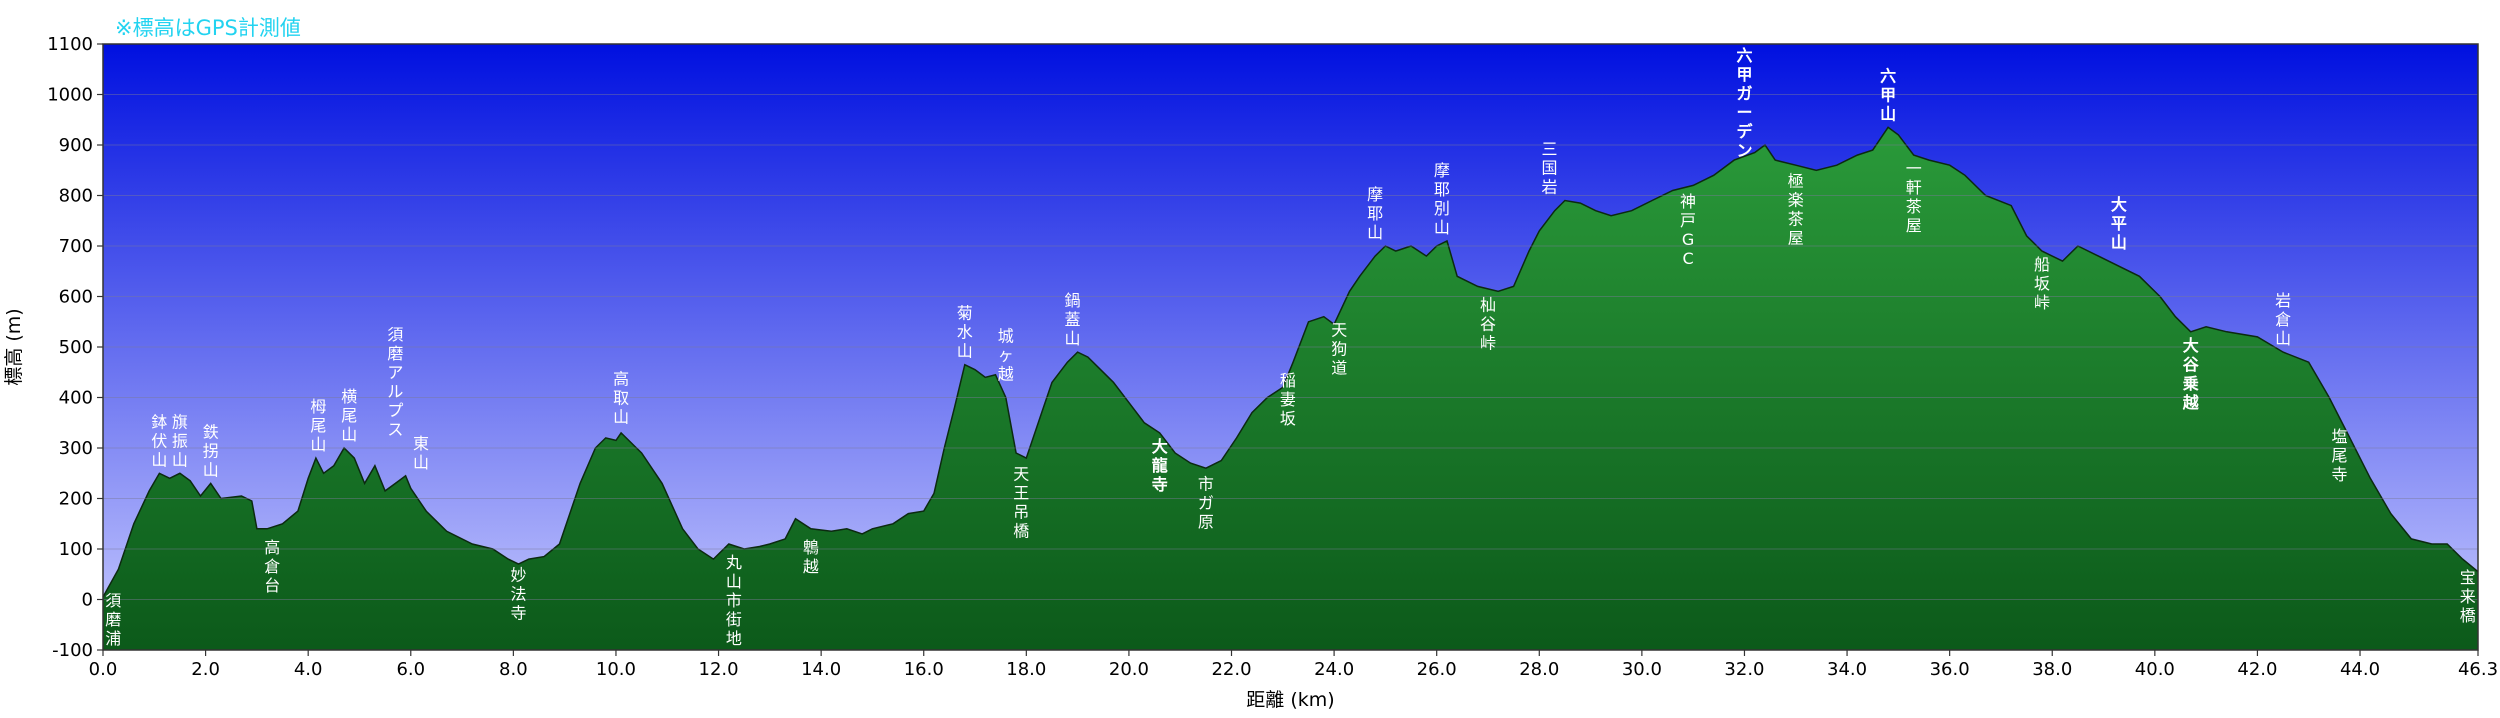 The image size is (2500, 718). What do you see at coordinates (76, 297) in the screenshot?
I see `y-tick-label: 600` at bounding box center [76, 297].